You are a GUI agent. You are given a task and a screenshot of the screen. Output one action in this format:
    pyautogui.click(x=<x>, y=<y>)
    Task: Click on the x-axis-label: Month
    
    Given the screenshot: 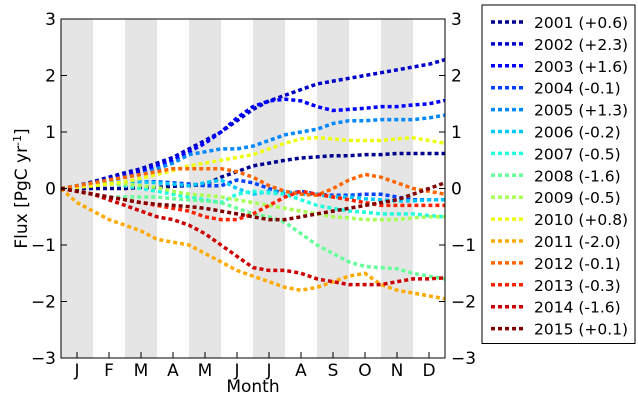 What is the action you would take?
    pyautogui.click(x=252, y=387)
    